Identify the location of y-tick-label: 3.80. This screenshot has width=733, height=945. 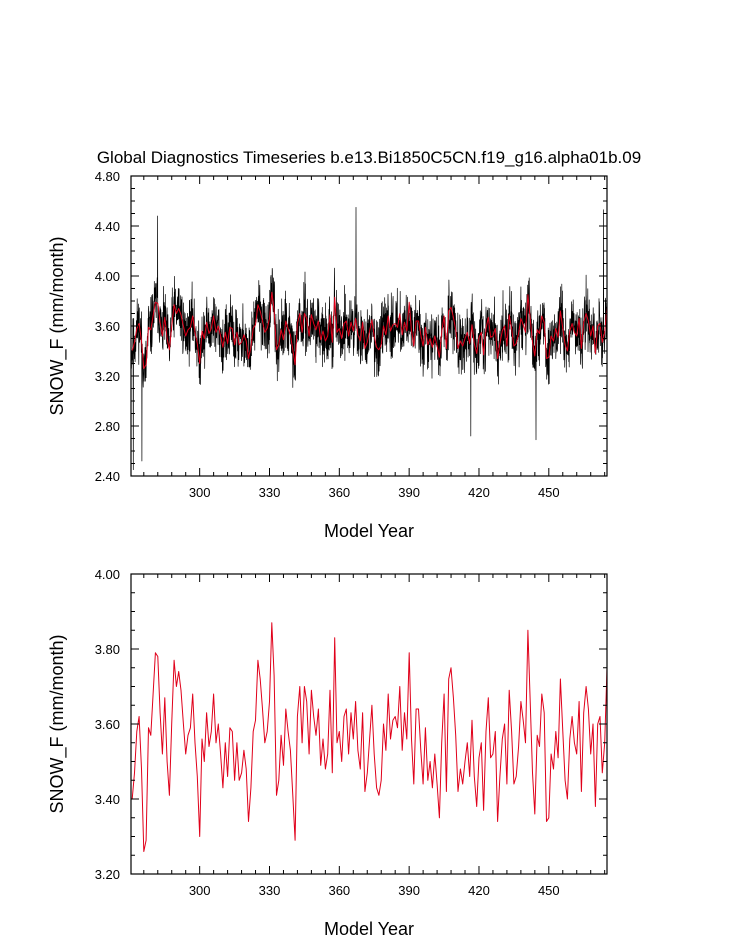
(107, 649).